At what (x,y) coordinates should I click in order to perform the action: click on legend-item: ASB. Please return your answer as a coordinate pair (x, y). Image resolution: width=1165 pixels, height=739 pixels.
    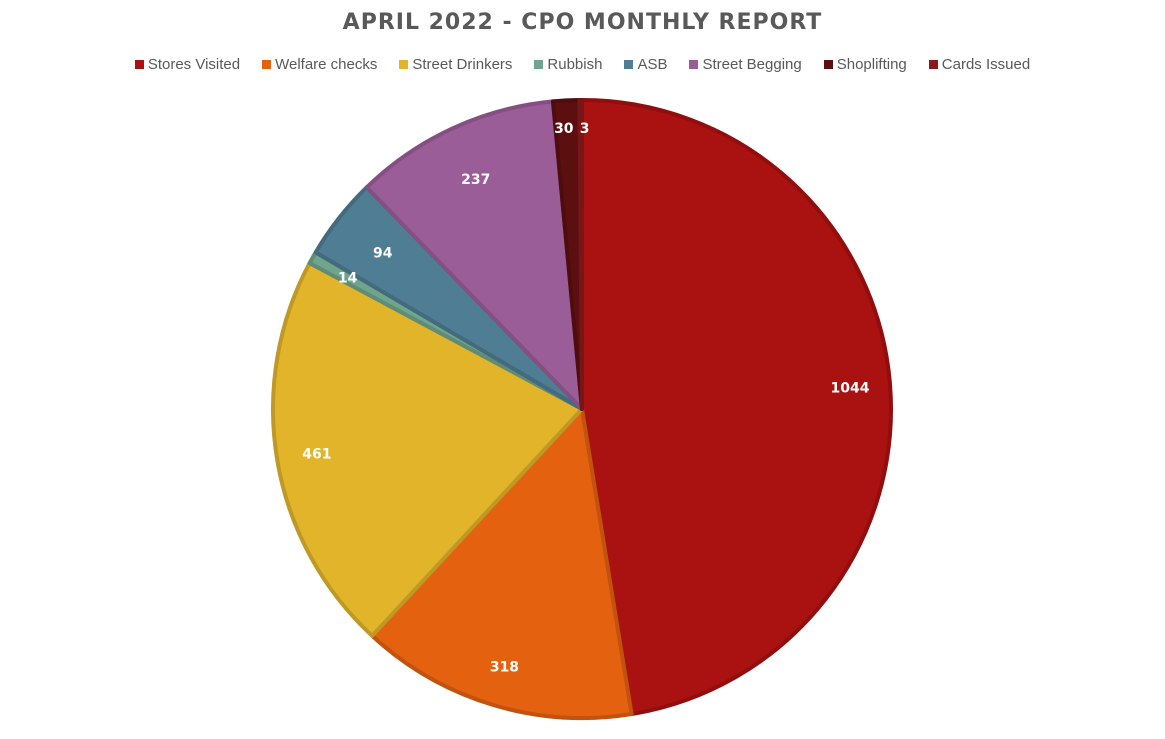
    Looking at the image, I should click on (645, 64).